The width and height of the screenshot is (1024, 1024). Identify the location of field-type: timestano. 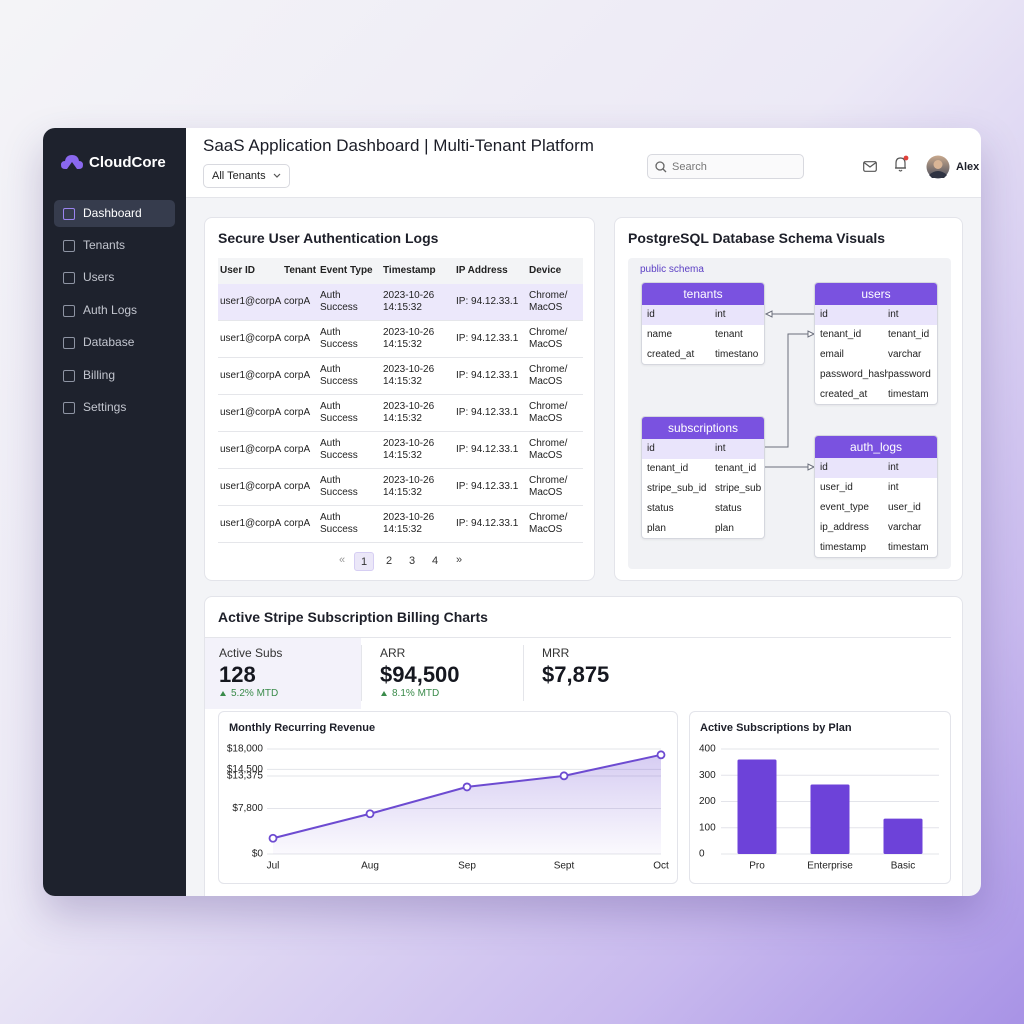
(737, 354).